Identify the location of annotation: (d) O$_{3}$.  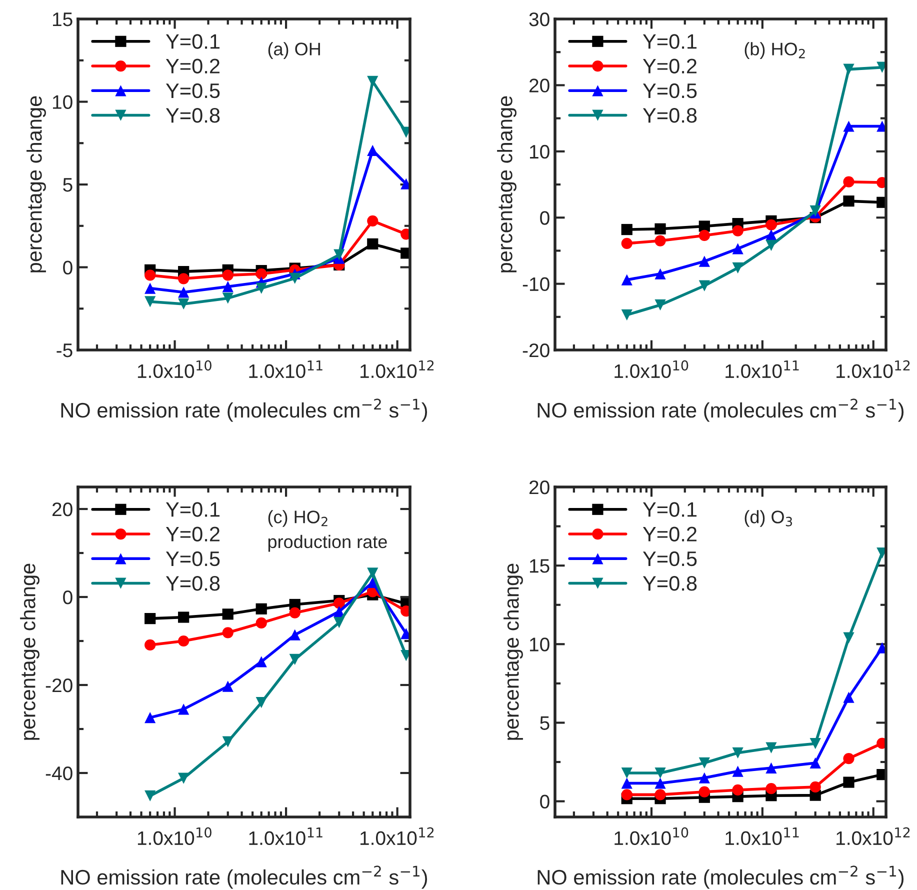
(768, 518).